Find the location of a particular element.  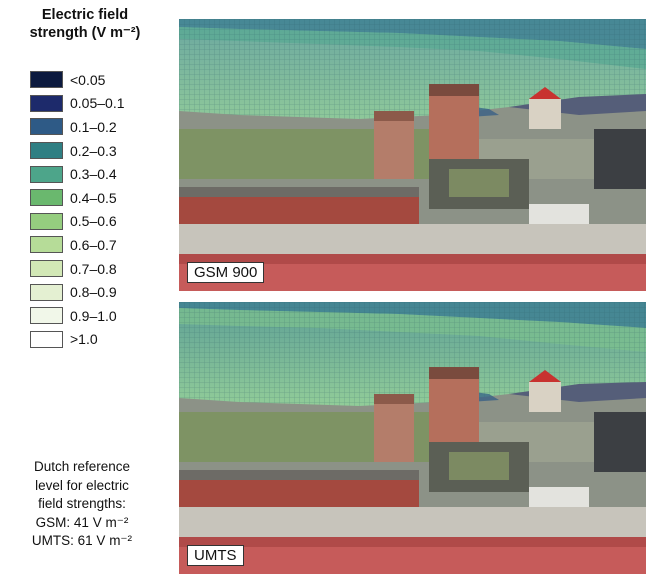

legend-item: 0.4–0.5 is located at coordinates (77, 198).